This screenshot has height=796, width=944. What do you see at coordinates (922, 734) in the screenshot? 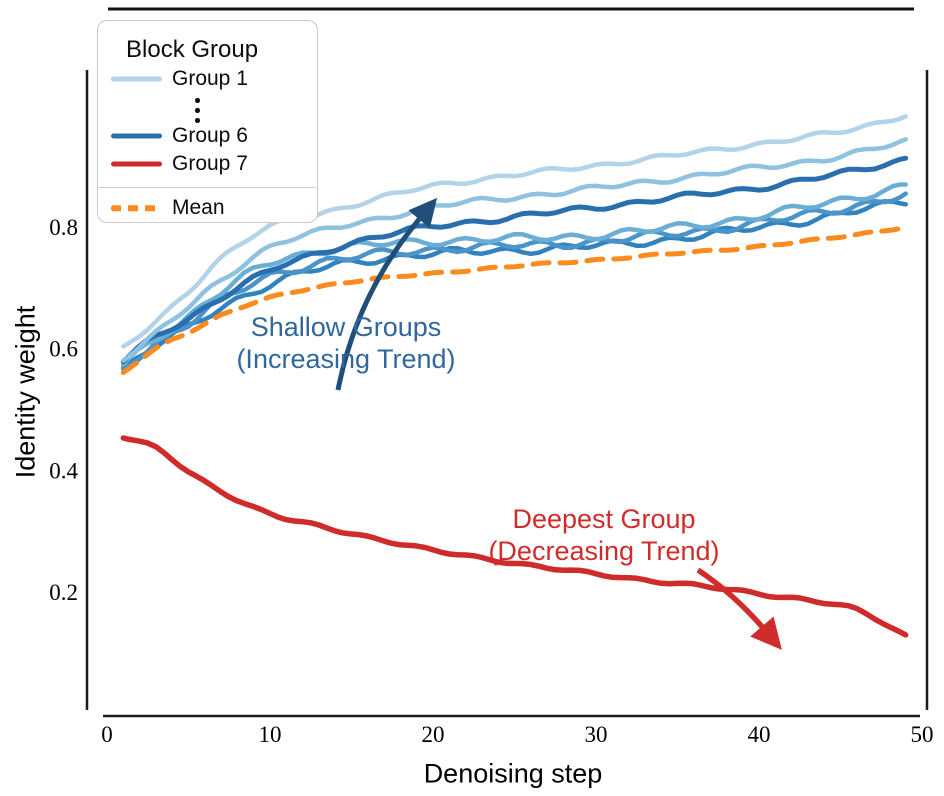
I see `x-tick-label: 50` at bounding box center [922, 734].